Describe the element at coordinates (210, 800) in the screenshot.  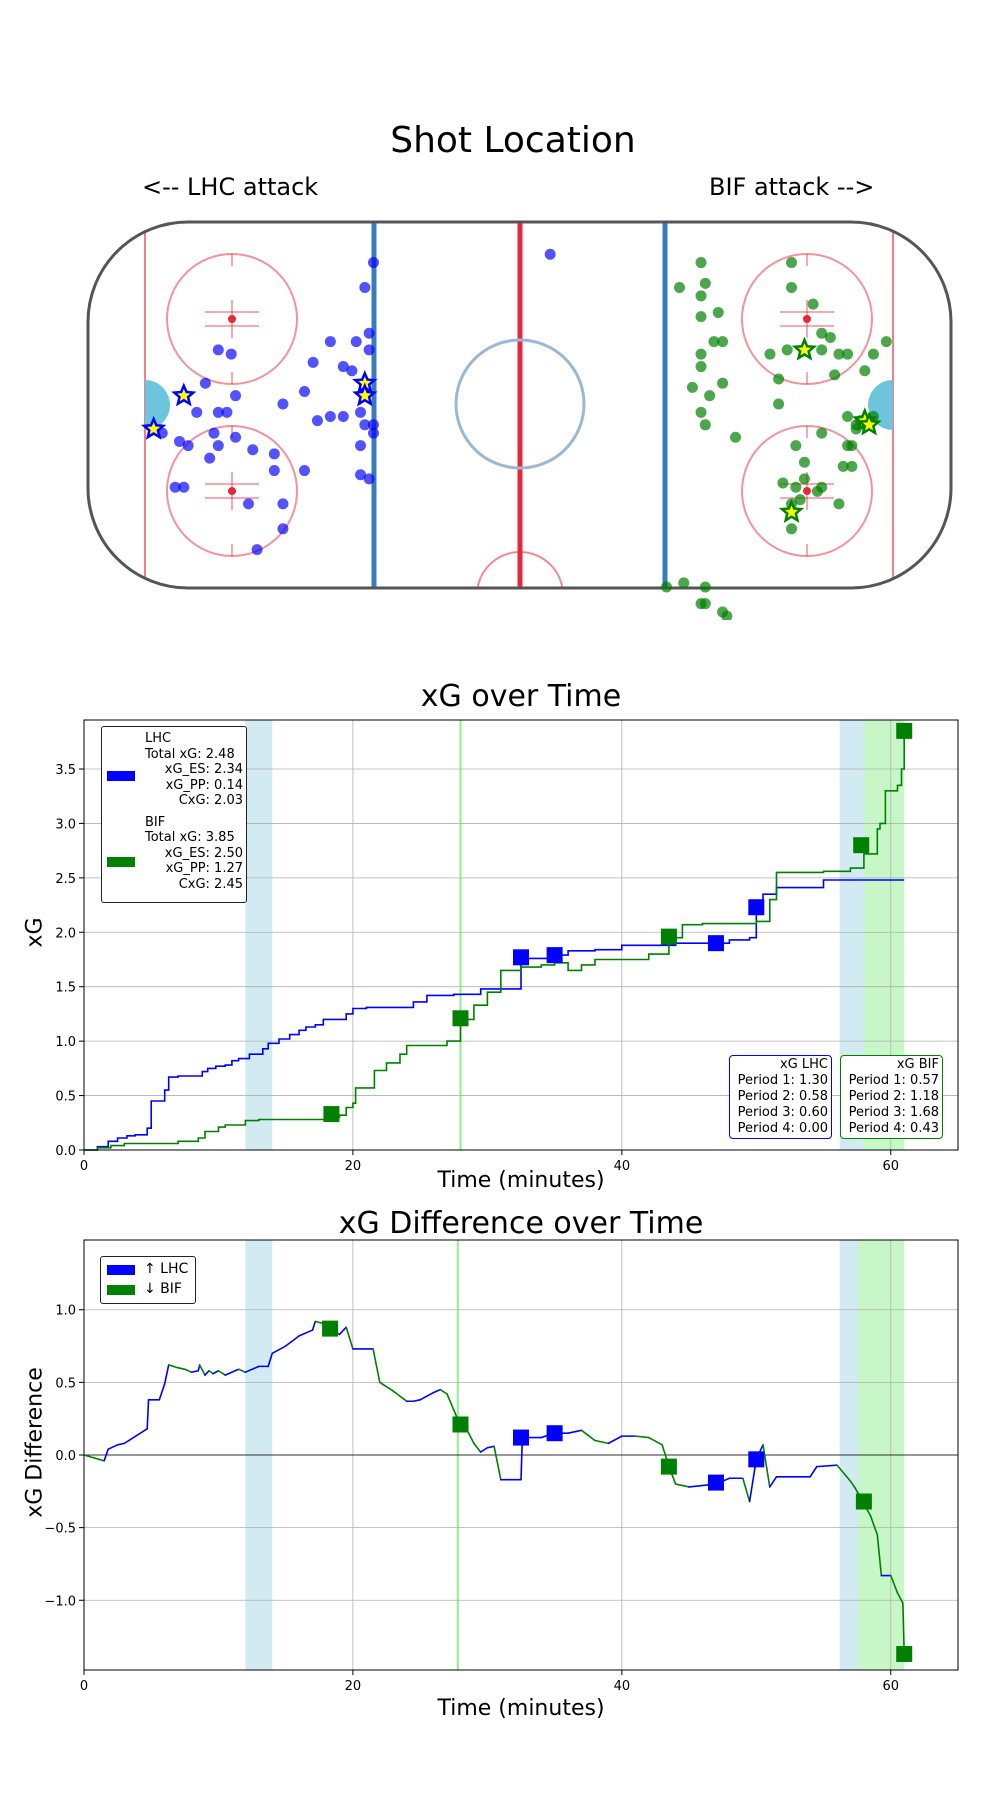
I see `legend-lhc-cxg: CxG: 2.03` at that location.